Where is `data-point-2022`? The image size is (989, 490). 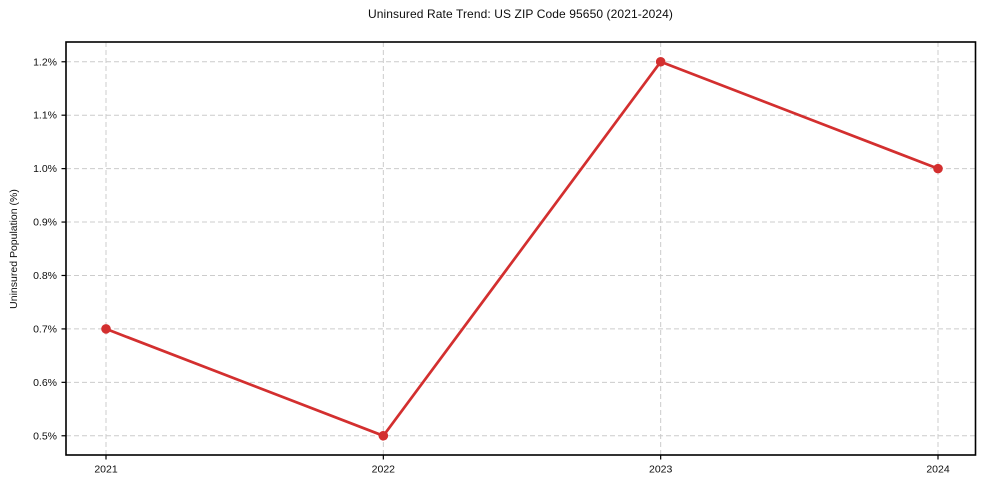
data-point-2022 is located at coordinates (383, 435).